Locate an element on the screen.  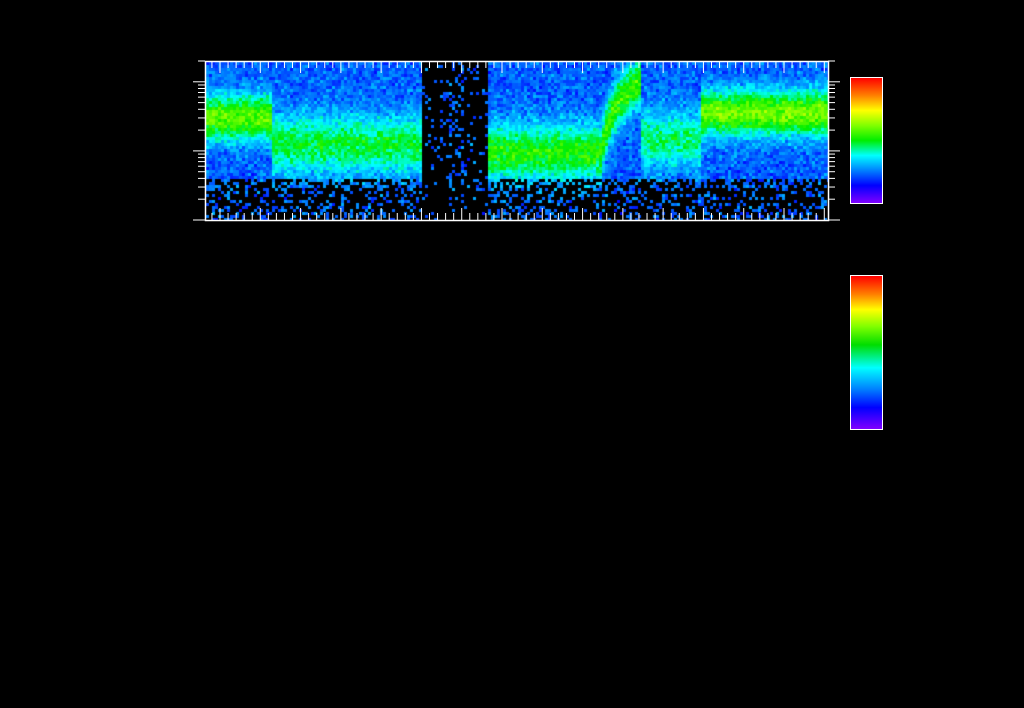
energy-spectrogram-frame is located at coordinates (516, 141).